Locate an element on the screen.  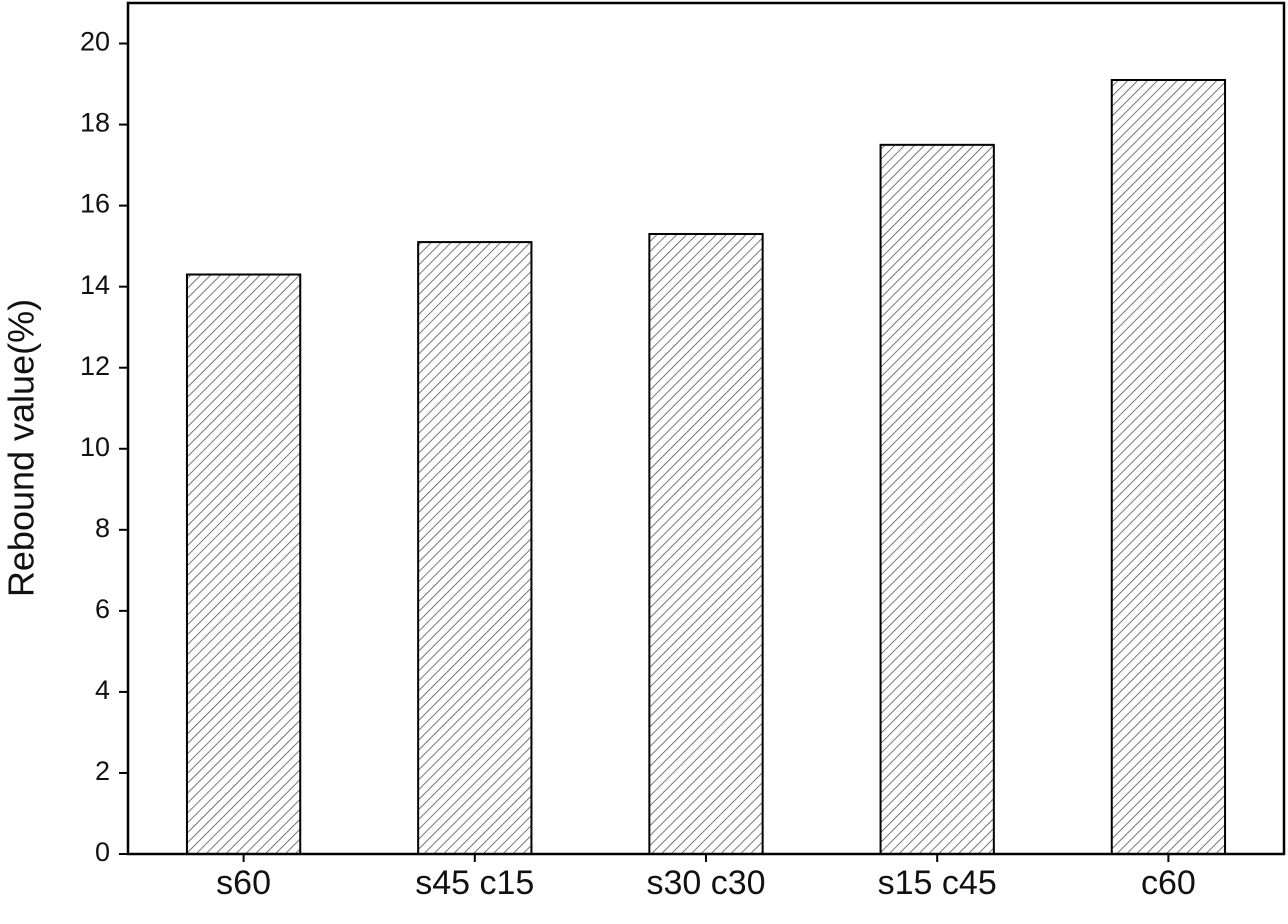
y-tick-label: 12 is located at coordinates (95, 366).